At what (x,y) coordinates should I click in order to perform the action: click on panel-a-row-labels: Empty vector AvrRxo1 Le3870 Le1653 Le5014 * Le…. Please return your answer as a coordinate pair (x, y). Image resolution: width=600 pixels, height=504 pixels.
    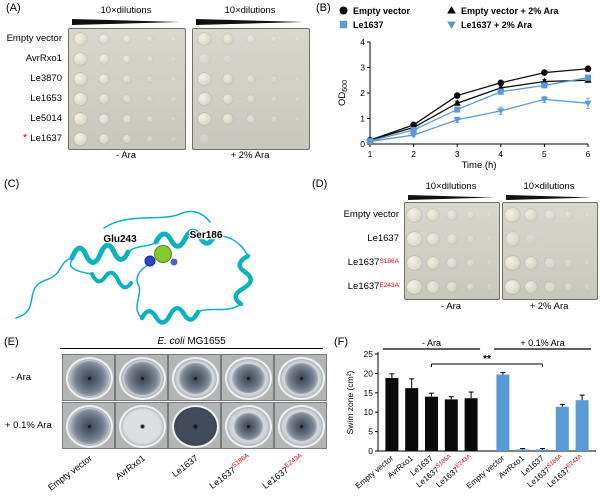
    Looking at the image, I should click on (32, 88).